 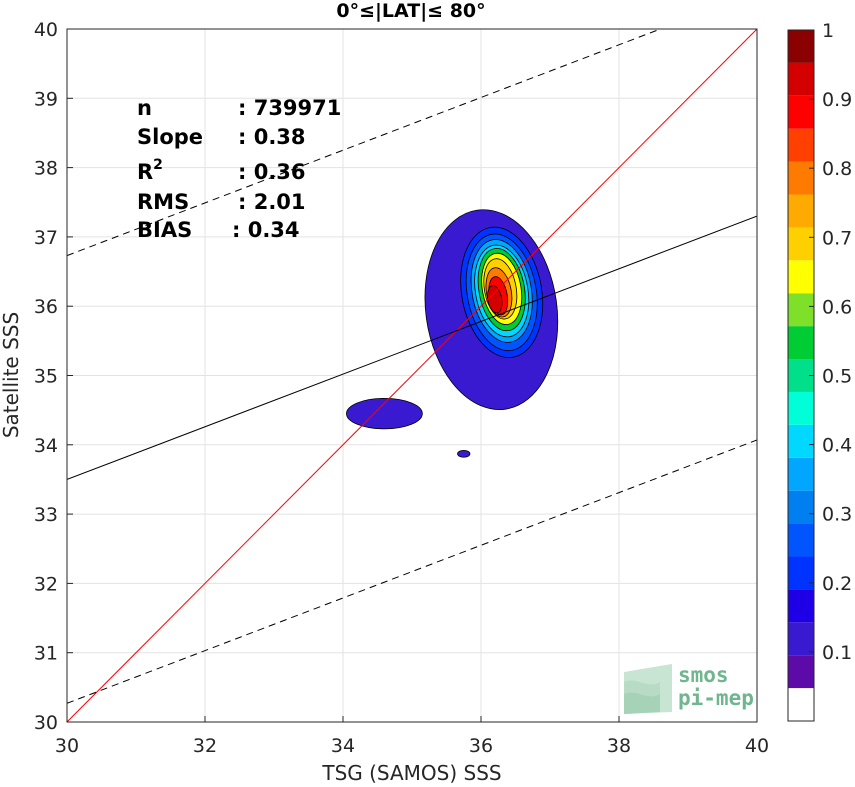 I want to click on y-tick-label: 40, so click(x=46, y=30).